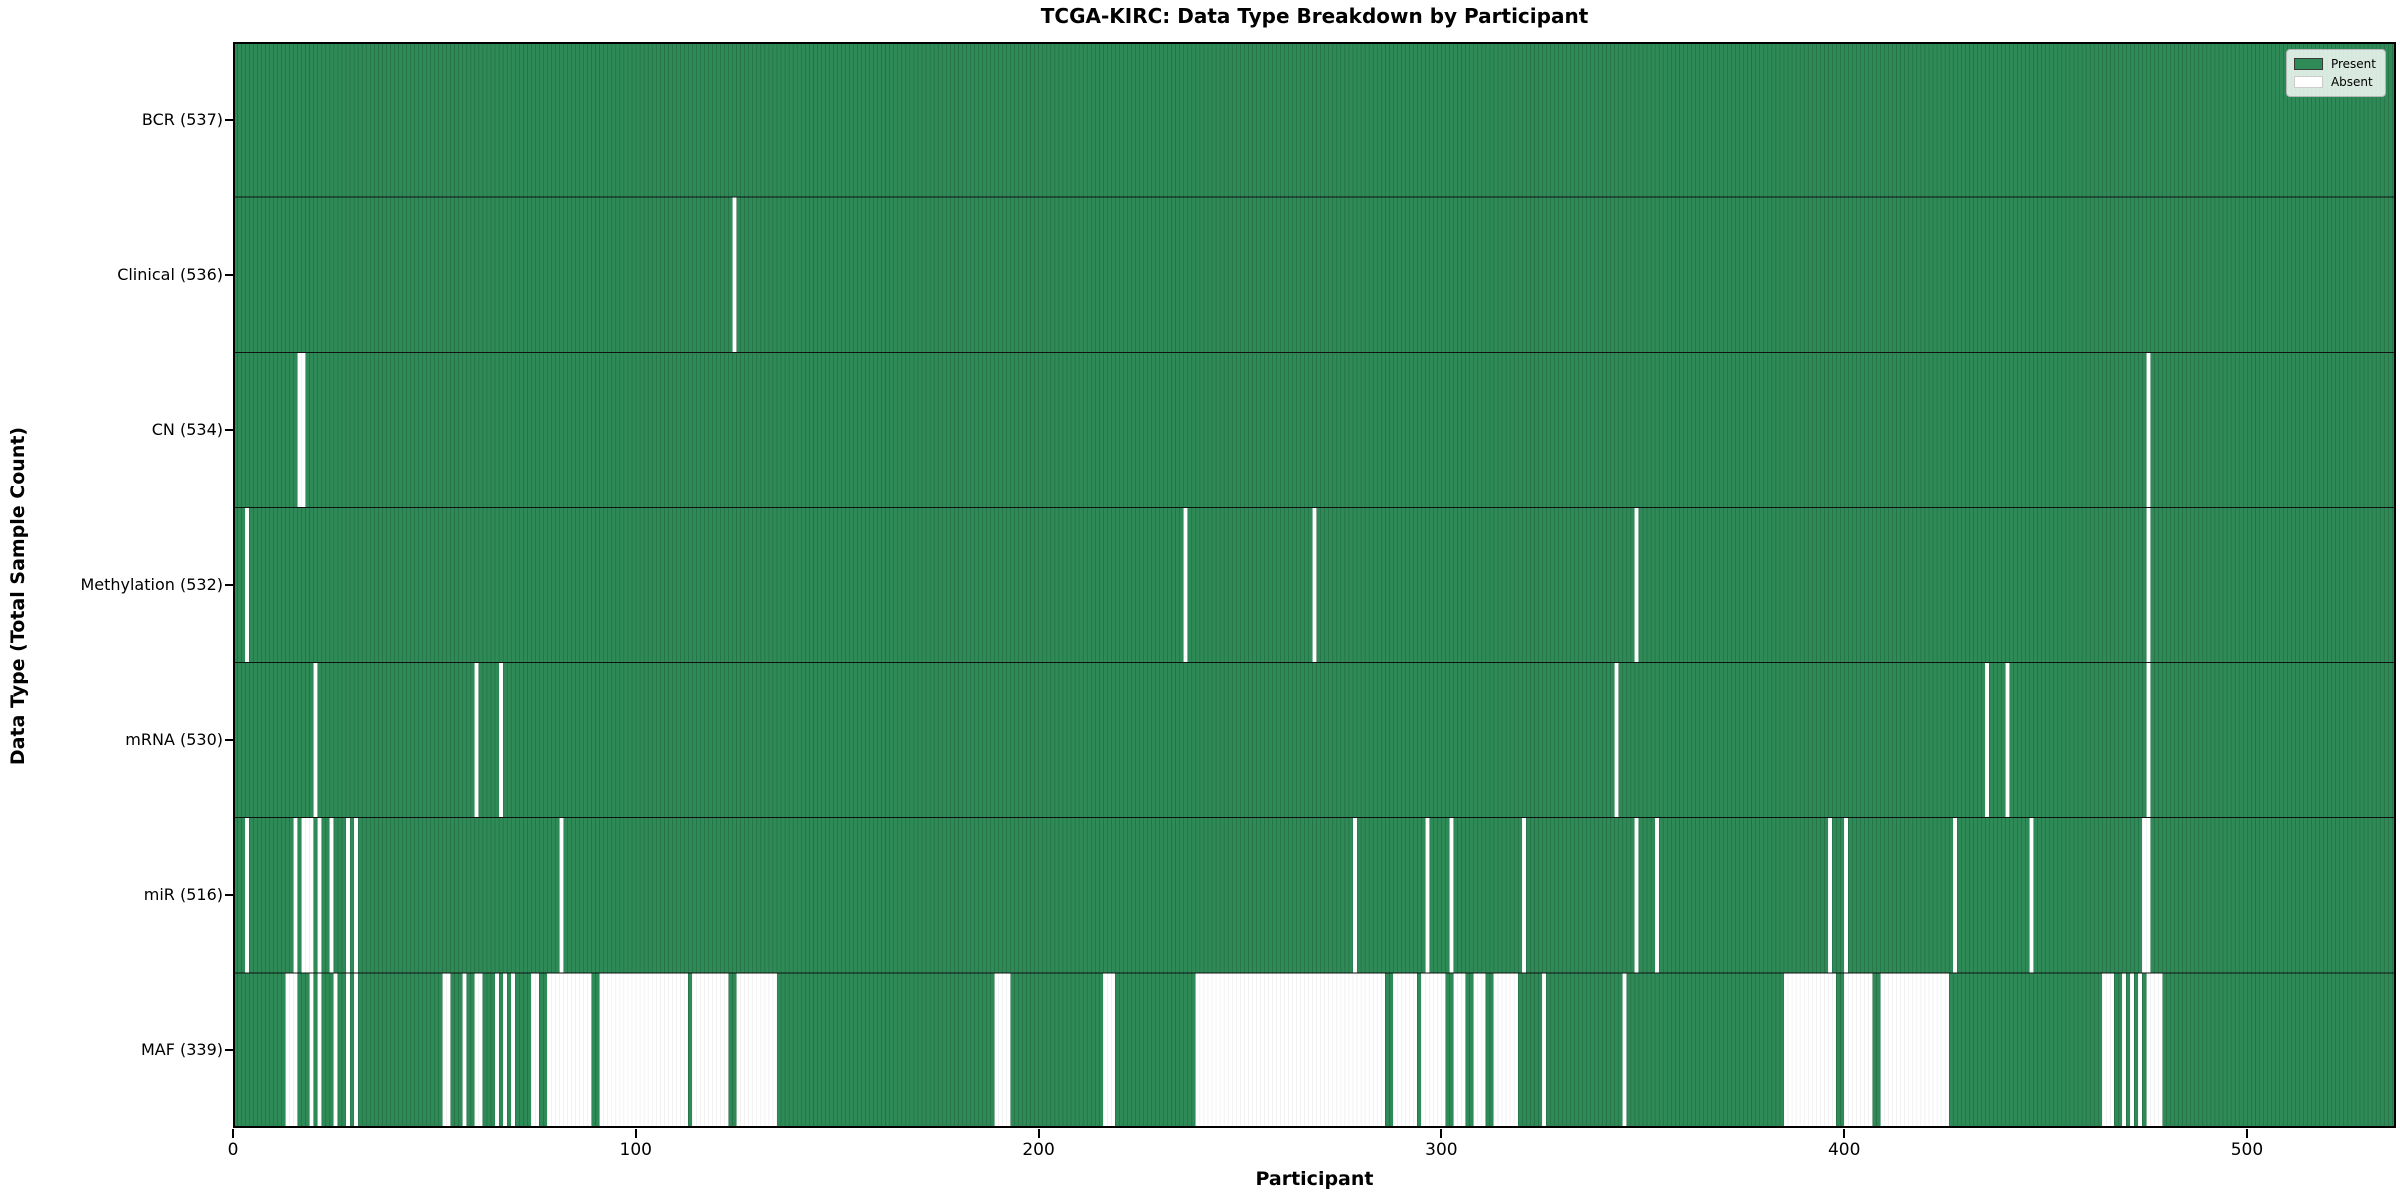  Describe the element at coordinates (170, 274) in the screenshot. I see `ytick-label-clinical: Clinical (536)` at that location.